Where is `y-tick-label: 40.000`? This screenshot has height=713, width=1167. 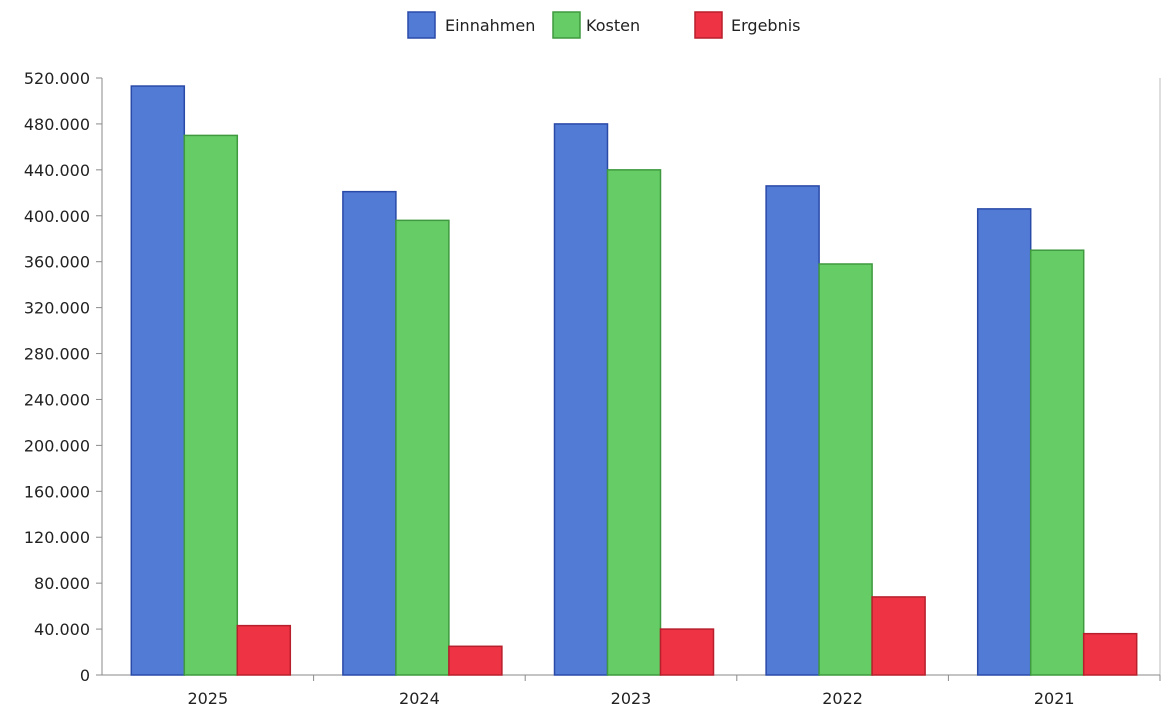
y-tick-label: 40.000 is located at coordinates (62, 629).